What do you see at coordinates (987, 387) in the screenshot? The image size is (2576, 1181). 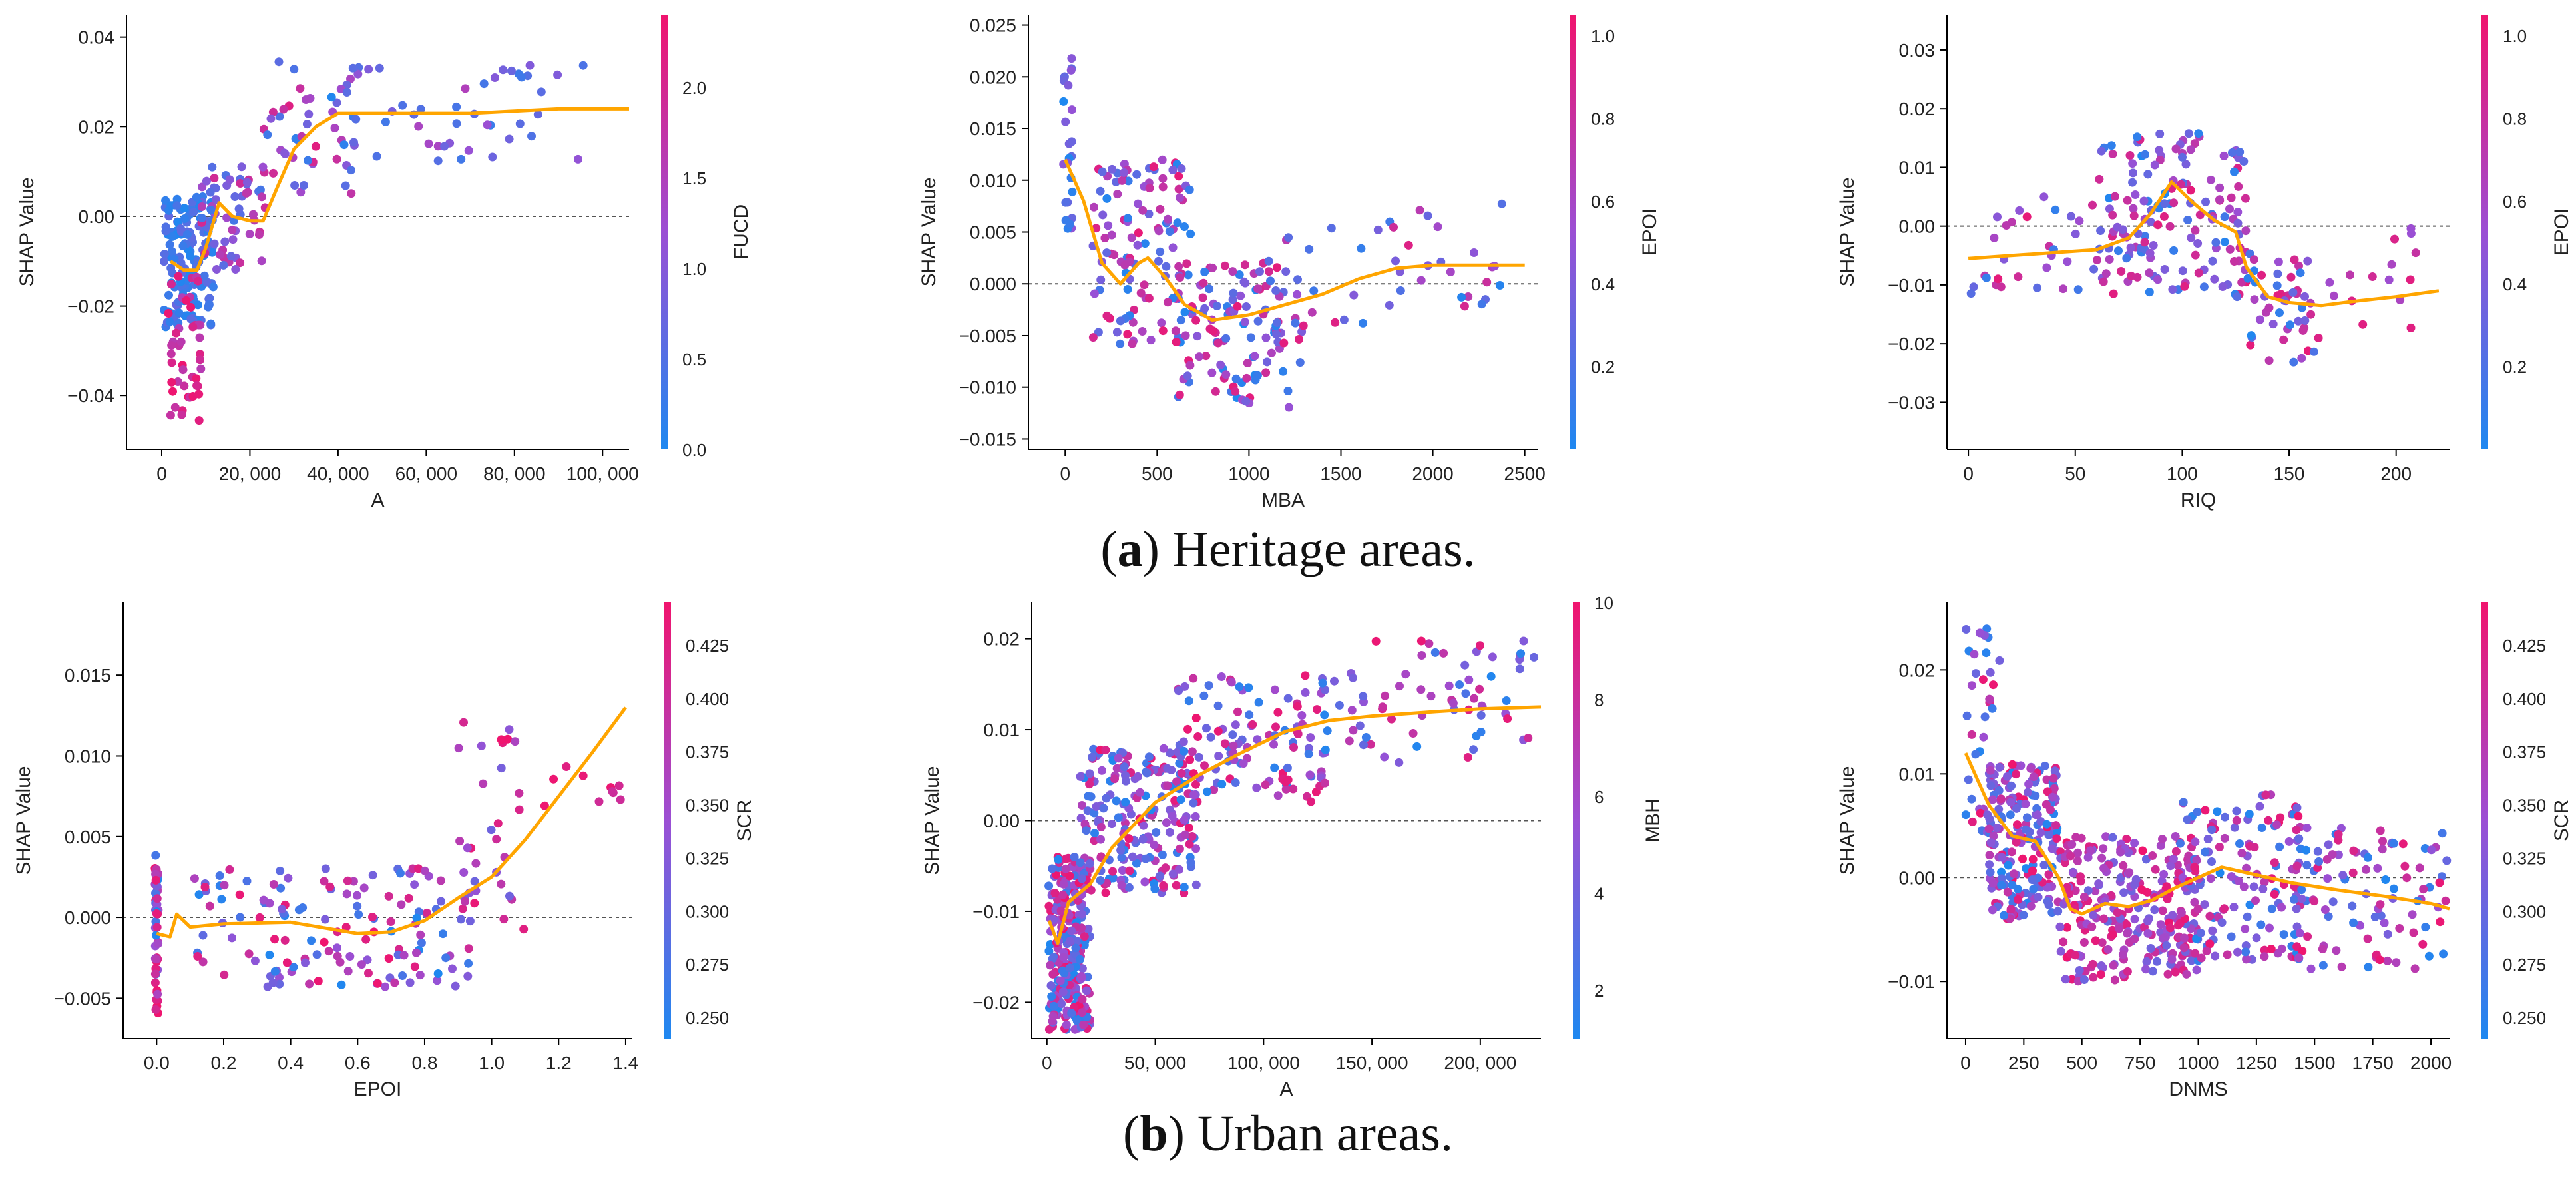 I see `y-tick-label: −0.010` at bounding box center [987, 387].